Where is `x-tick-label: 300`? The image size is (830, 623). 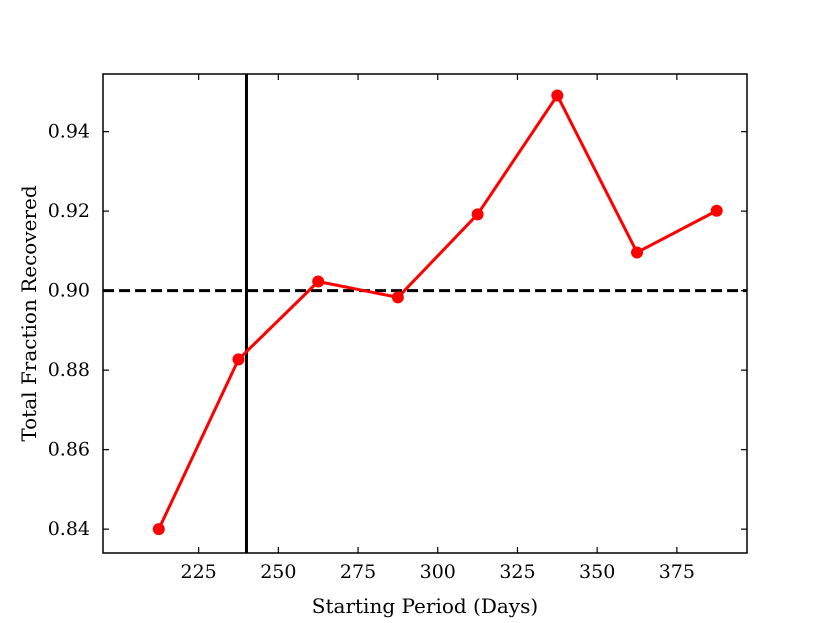
x-tick-label: 300 is located at coordinates (438, 572).